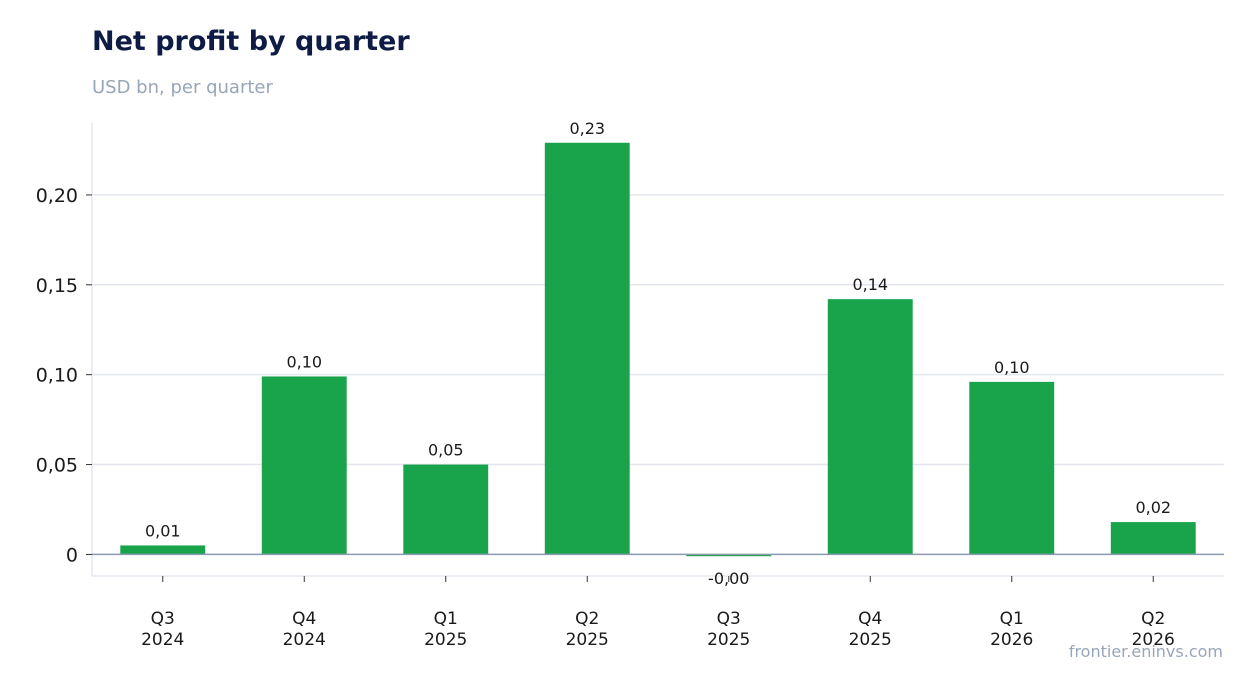  What do you see at coordinates (1153, 507) in the screenshot?
I see `data-label: 0,02` at bounding box center [1153, 507].